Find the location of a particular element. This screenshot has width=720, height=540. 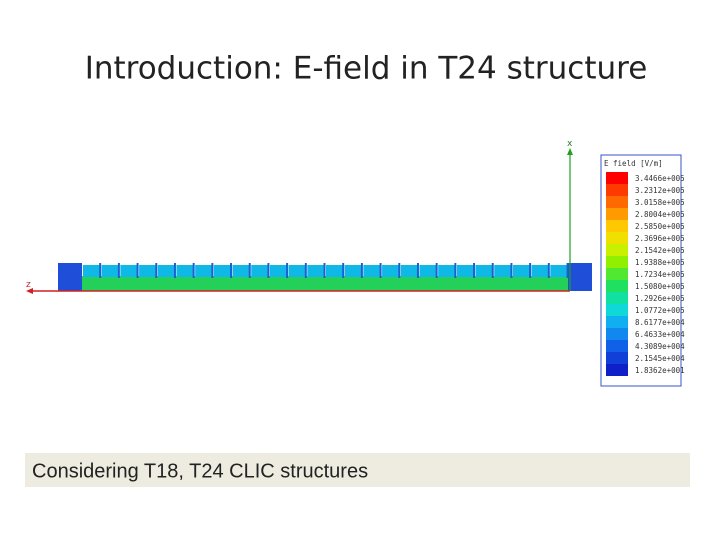

legend-label: 4.3089e+004 is located at coordinates (660, 346).